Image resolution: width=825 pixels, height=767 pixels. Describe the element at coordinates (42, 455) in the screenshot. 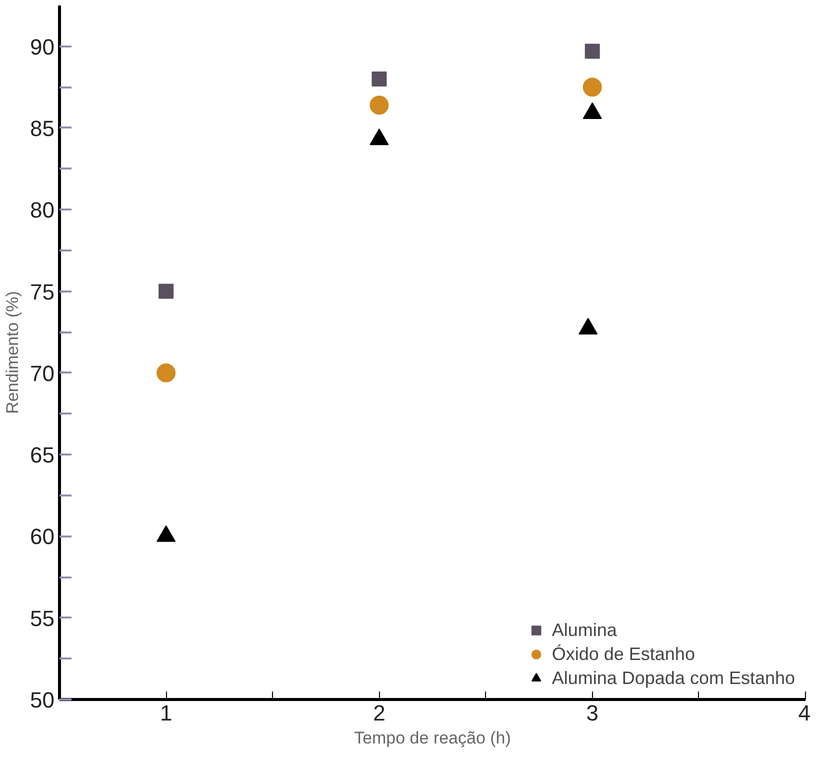

I see `y-tick-label: 65` at that location.